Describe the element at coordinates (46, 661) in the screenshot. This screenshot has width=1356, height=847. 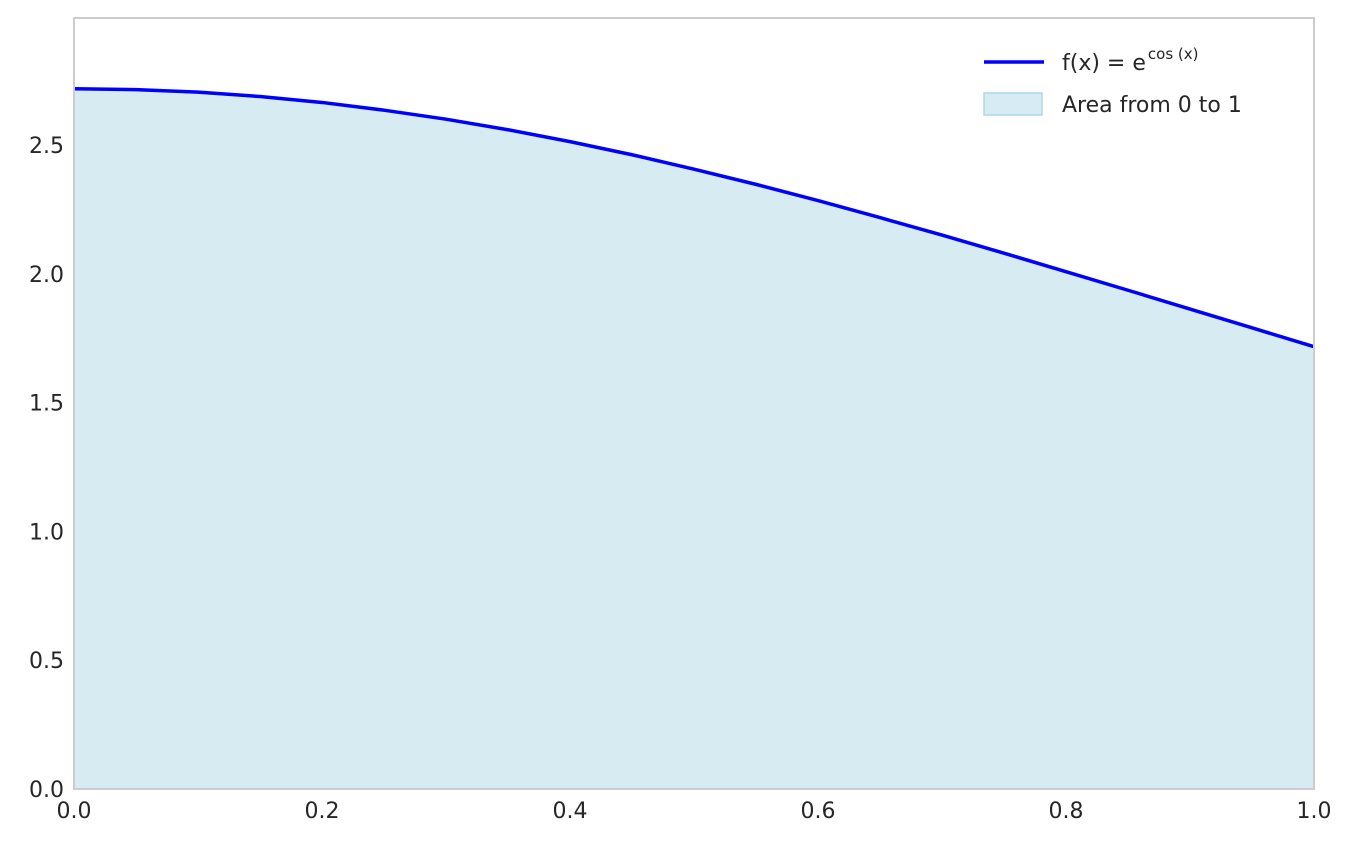
I see `y-tick-label: 0.5` at that location.